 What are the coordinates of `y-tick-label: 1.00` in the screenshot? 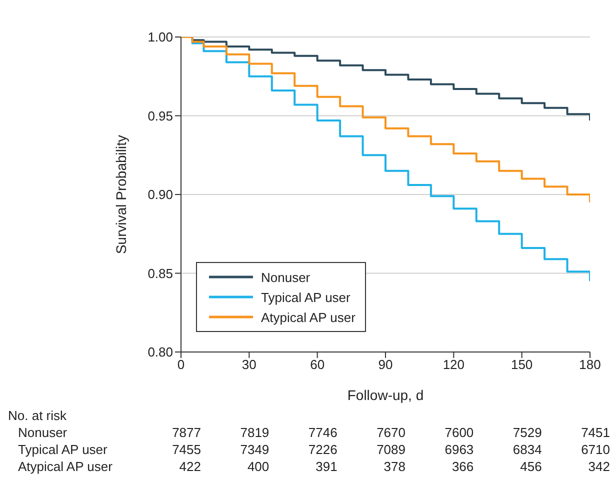 It's located at (160, 37).